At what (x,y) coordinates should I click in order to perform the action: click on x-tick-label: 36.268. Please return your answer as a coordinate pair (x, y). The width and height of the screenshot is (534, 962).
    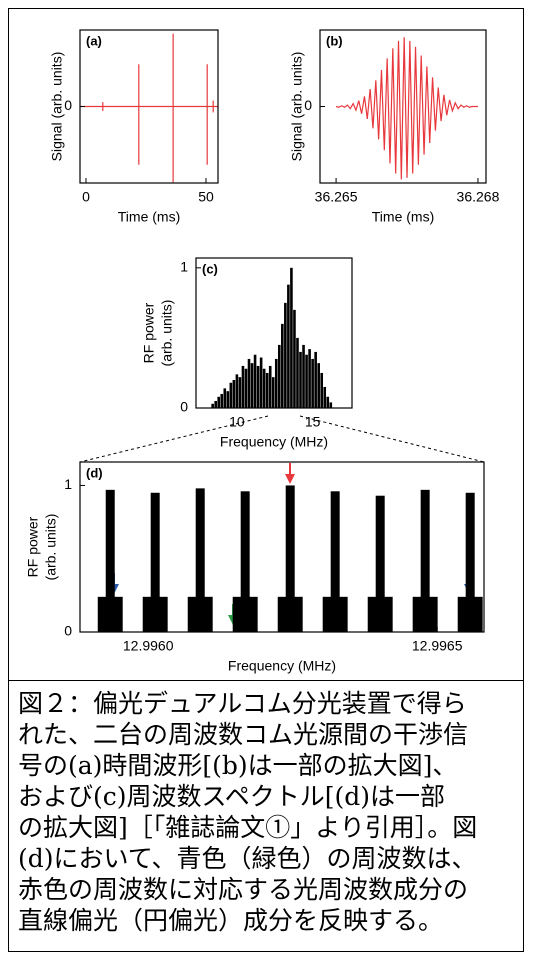
    Looking at the image, I should click on (478, 197).